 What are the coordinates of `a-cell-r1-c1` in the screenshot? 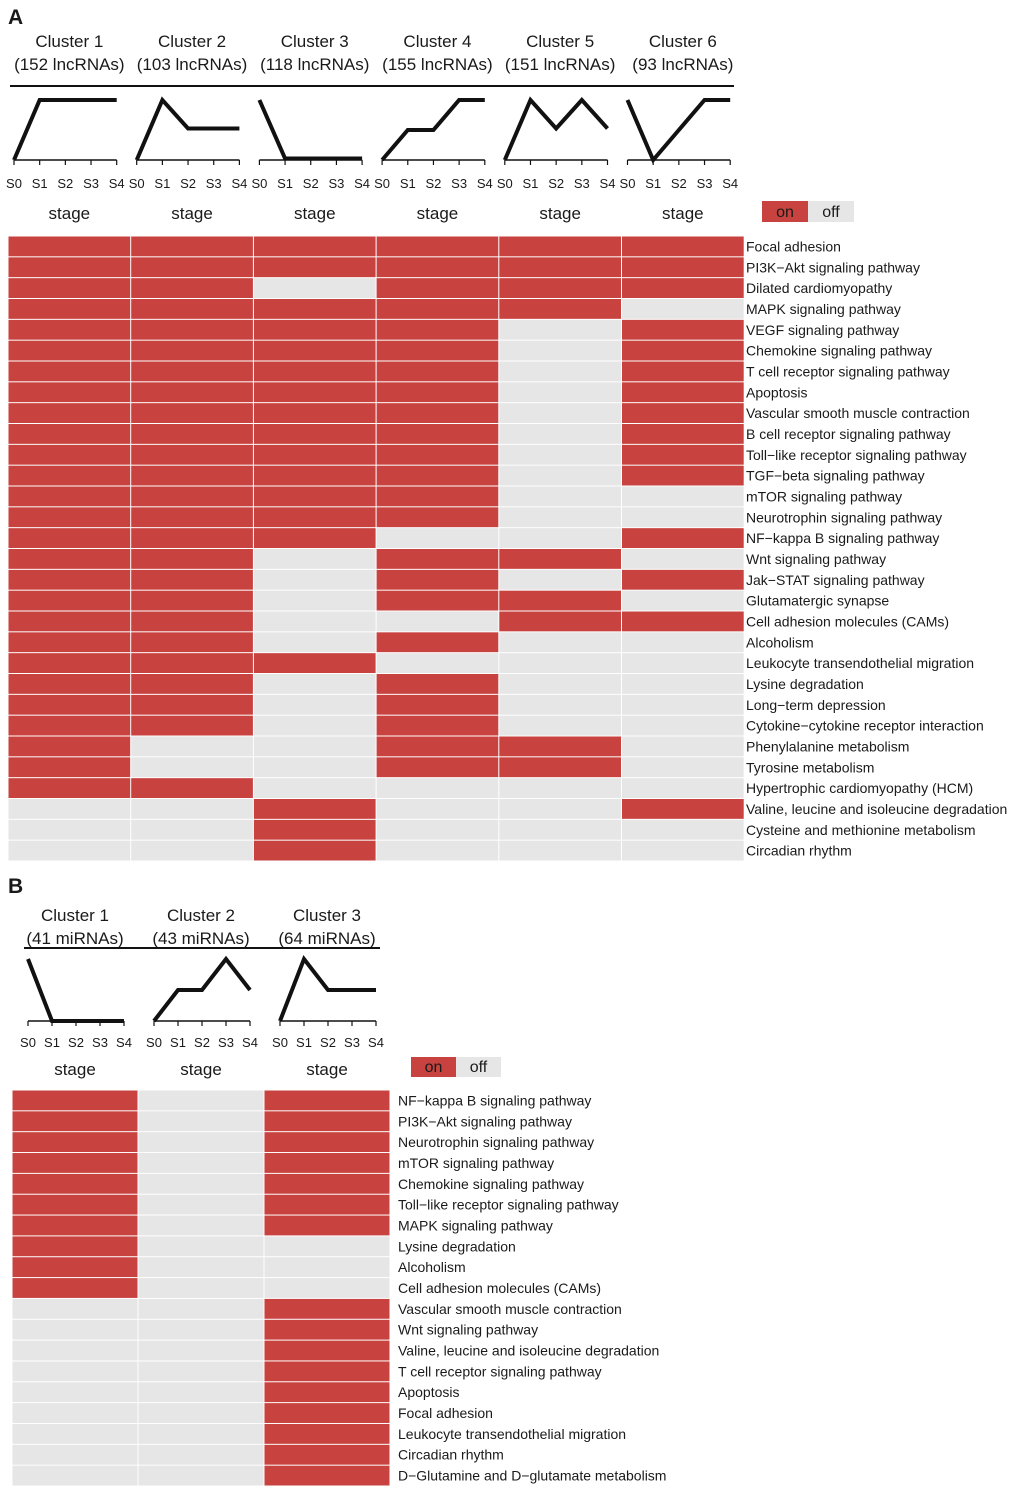 It's located at (69, 246).